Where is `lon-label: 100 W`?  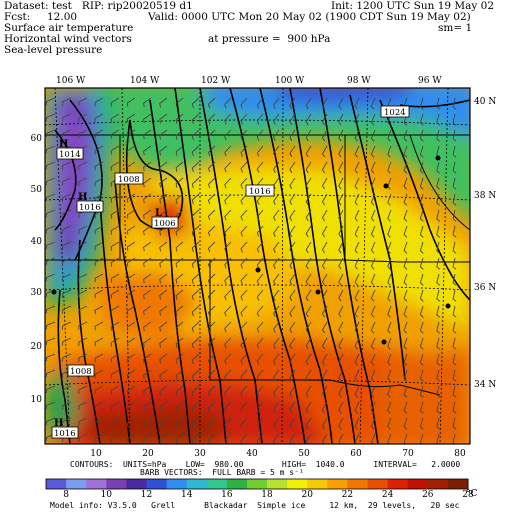 lon-label: 100 W is located at coordinates (290, 81).